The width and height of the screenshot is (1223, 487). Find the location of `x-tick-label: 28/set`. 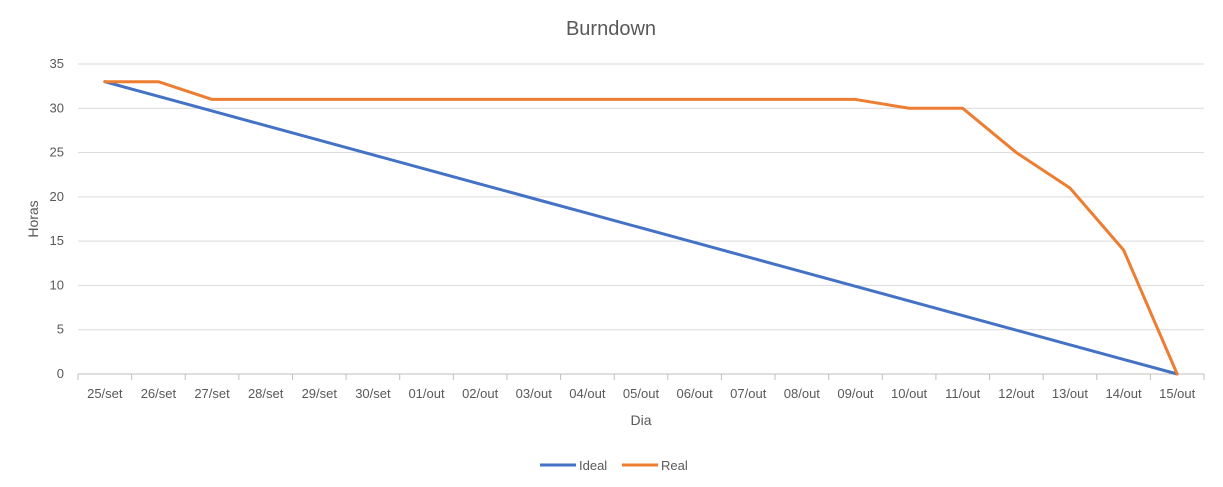

x-tick-label: 28/set is located at coordinates (266, 393).